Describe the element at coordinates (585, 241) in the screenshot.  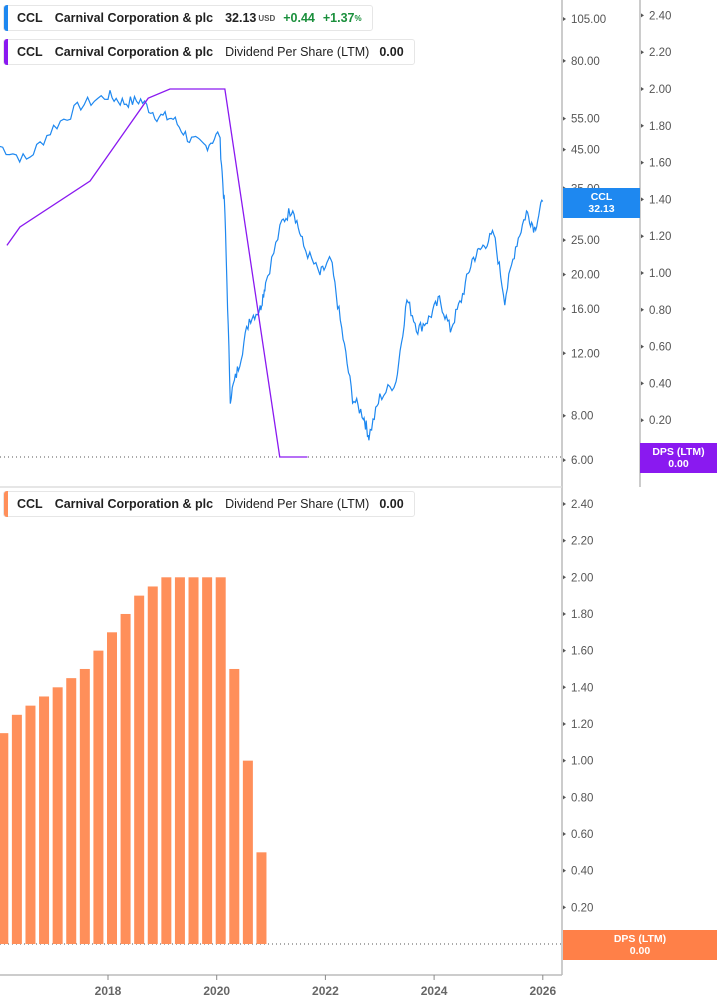
I see `price-tick-label: 25.00` at that location.